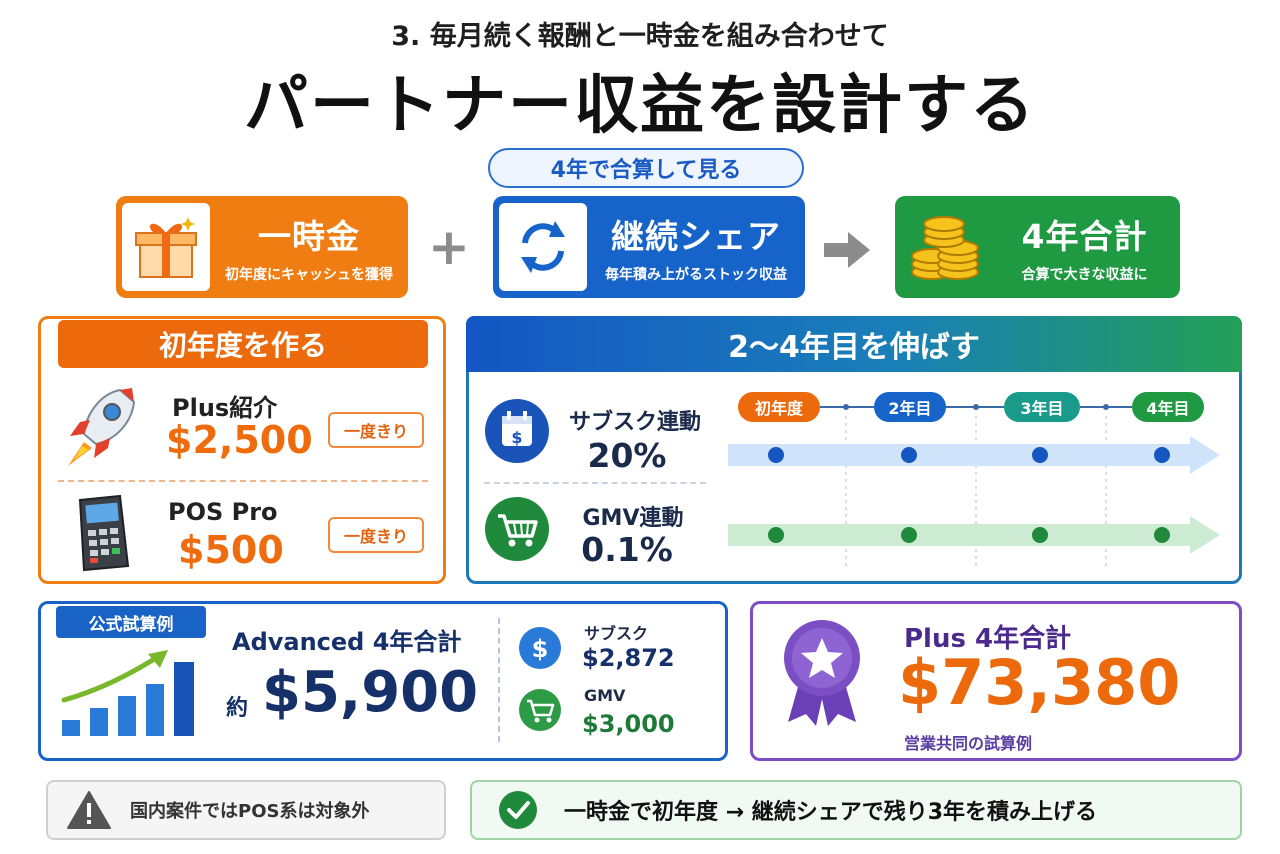 The width and height of the screenshot is (1280, 854). Describe the element at coordinates (89, 810) in the screenshot. I see `warning-icon` at that location.